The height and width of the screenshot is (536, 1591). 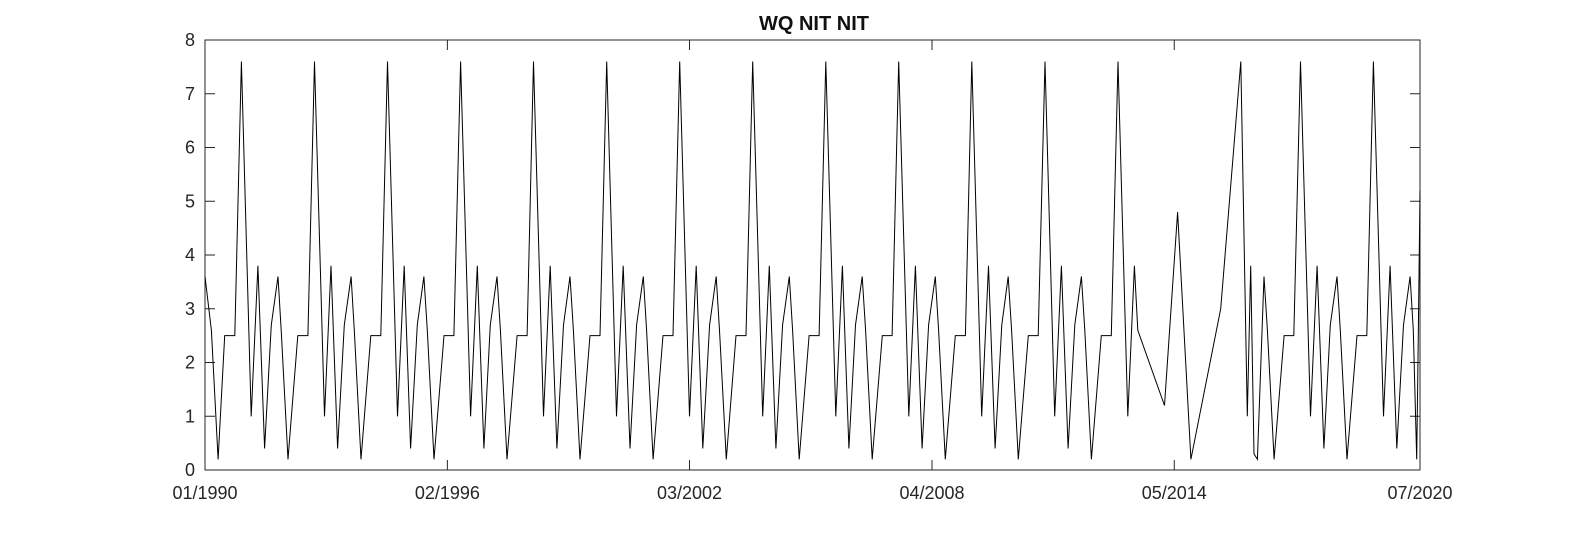 What do you see at coordinates (689, 493) in the screenshot?
I see `x-tick-label: 03/2002` at bounding box center [689, 493].